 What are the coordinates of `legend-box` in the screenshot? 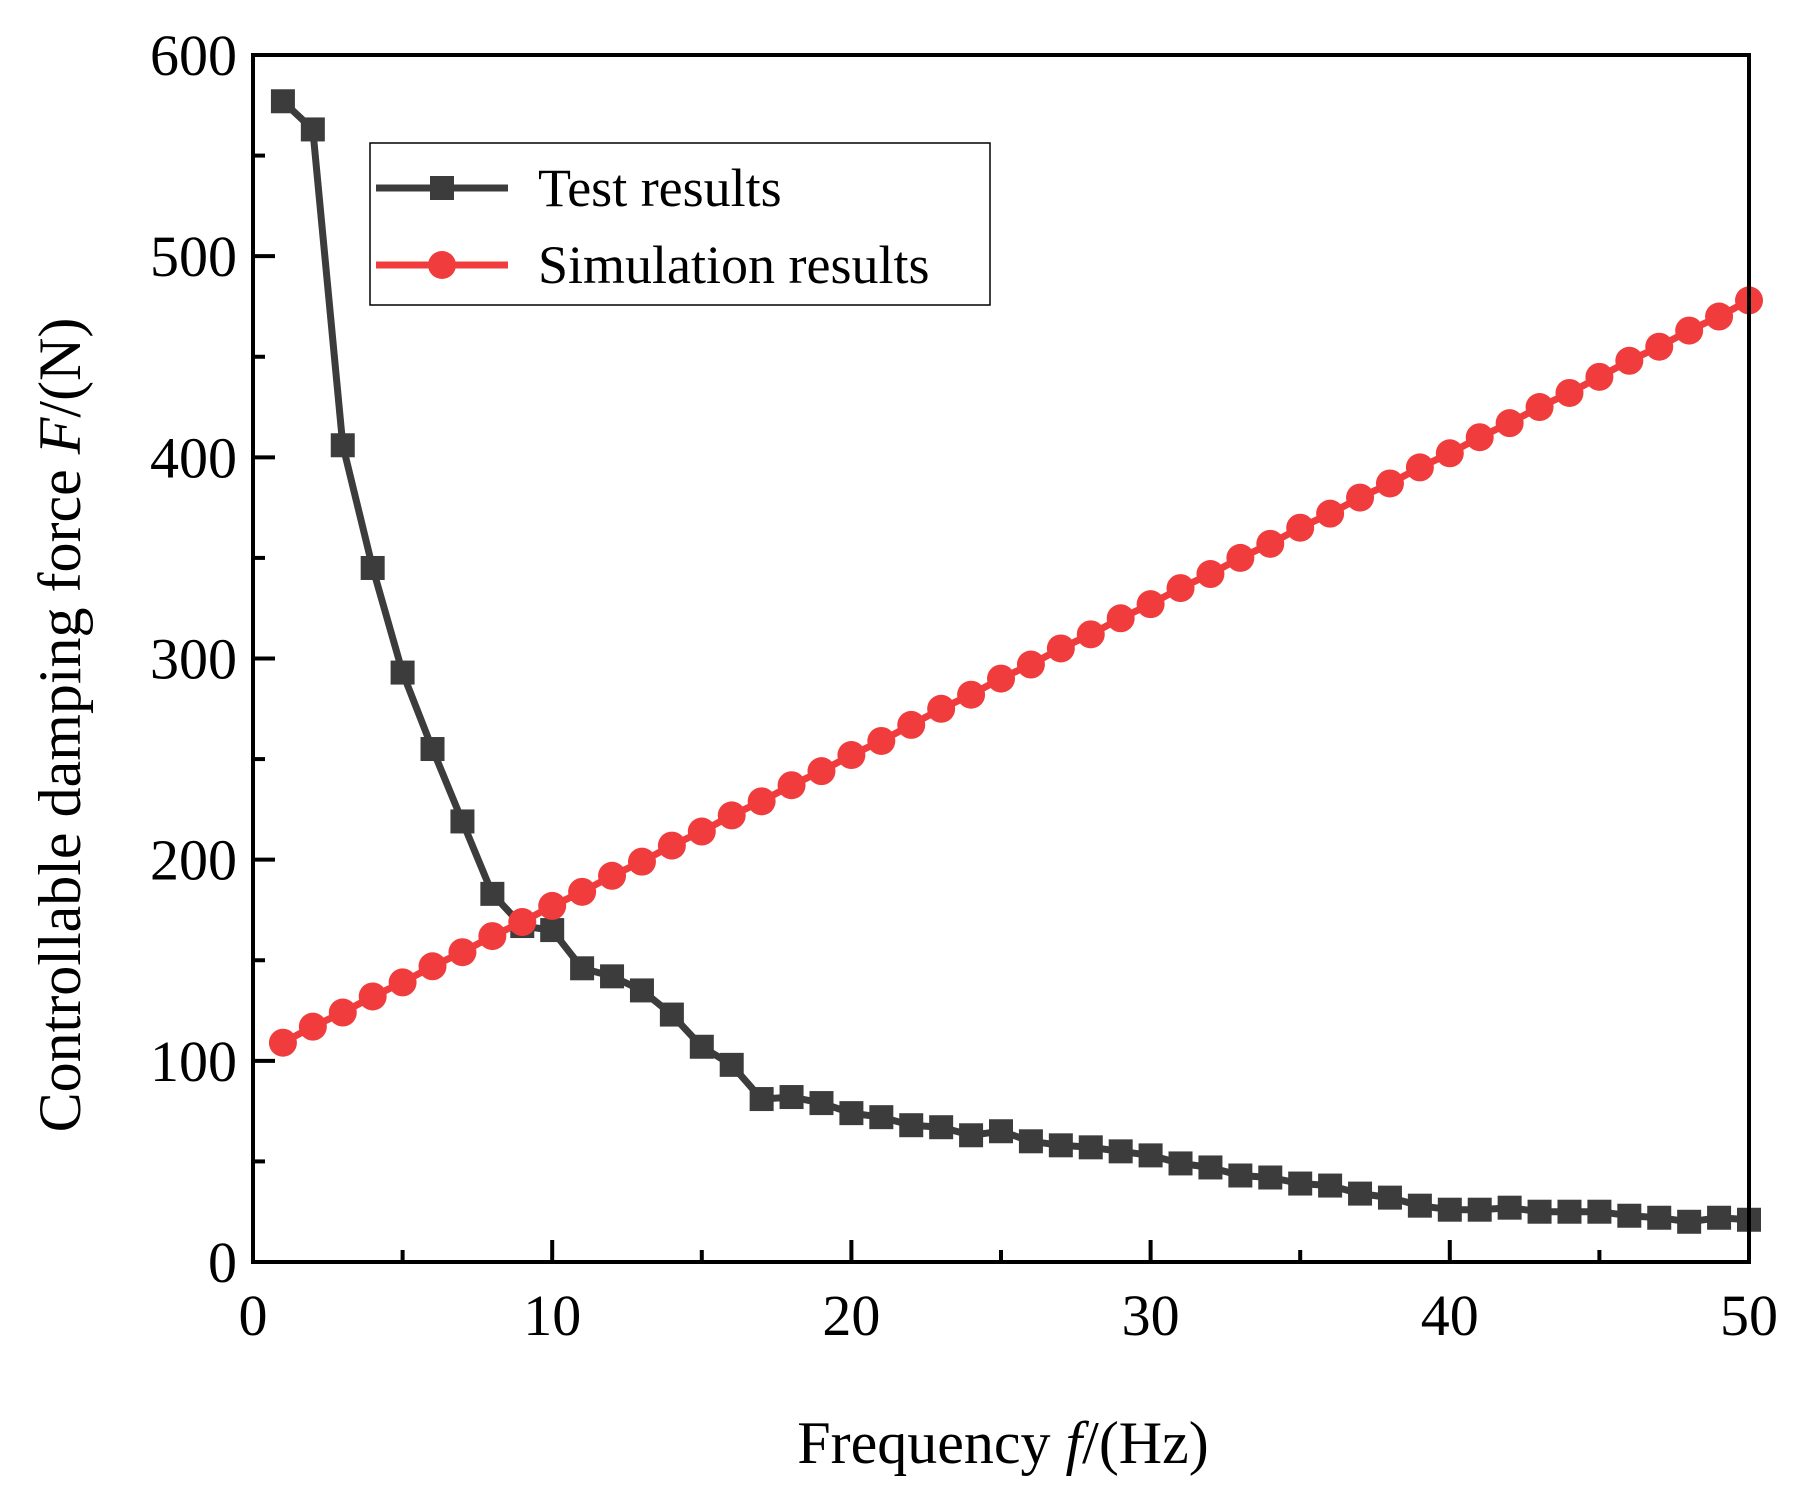 It's located at (680, 224).